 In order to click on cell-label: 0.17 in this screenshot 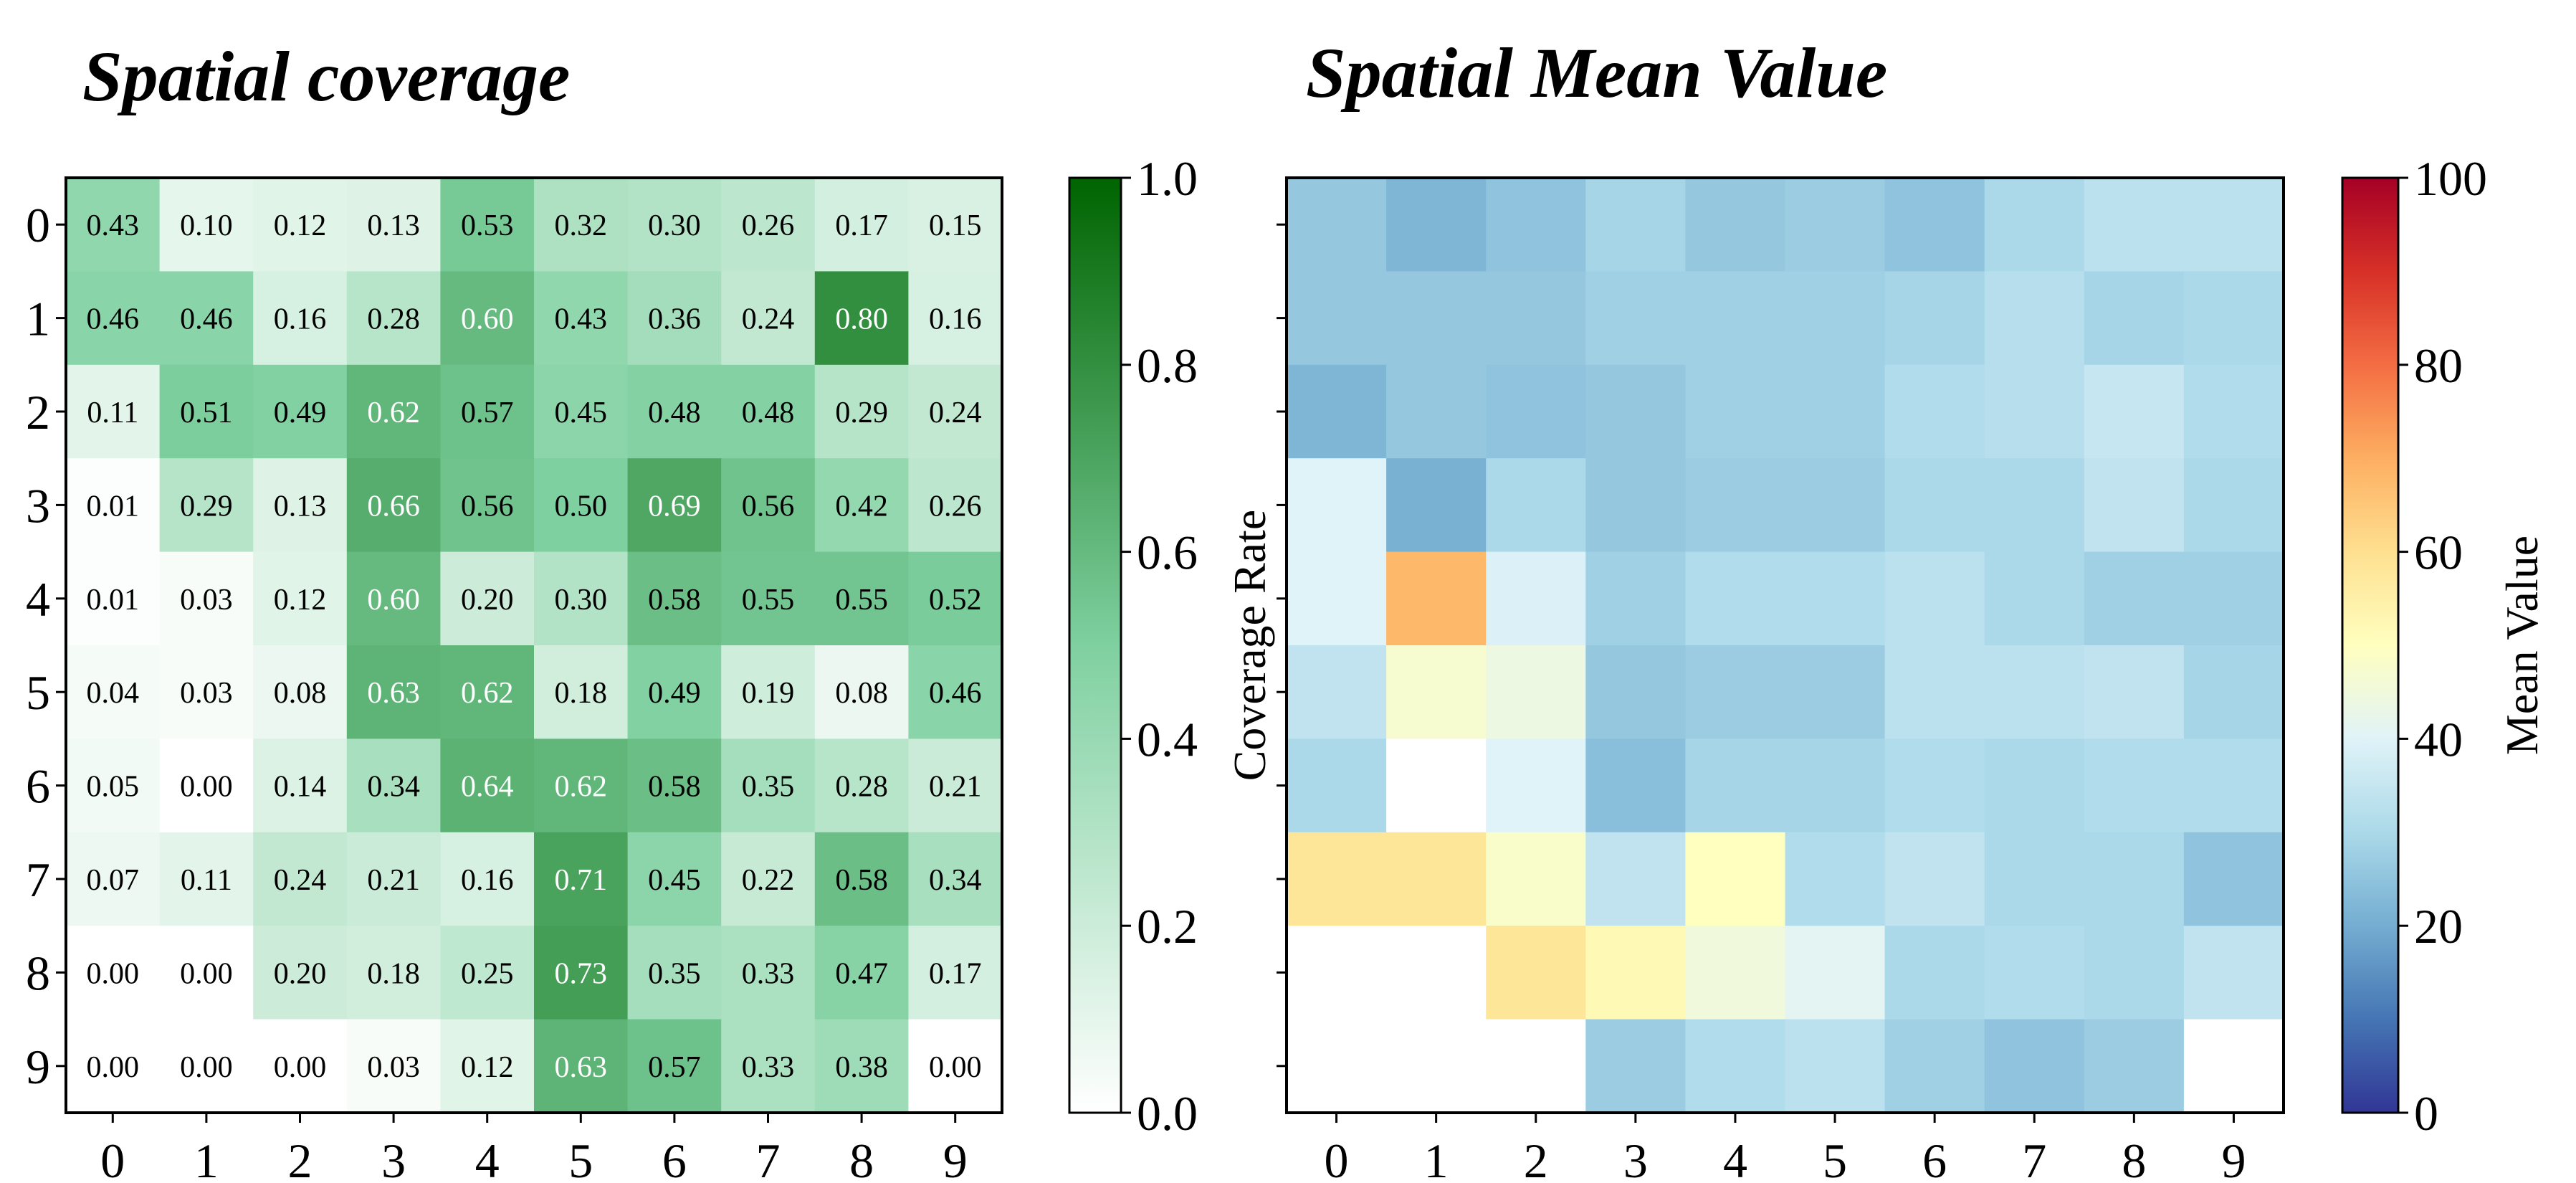, I will do `click(955, 973)`.